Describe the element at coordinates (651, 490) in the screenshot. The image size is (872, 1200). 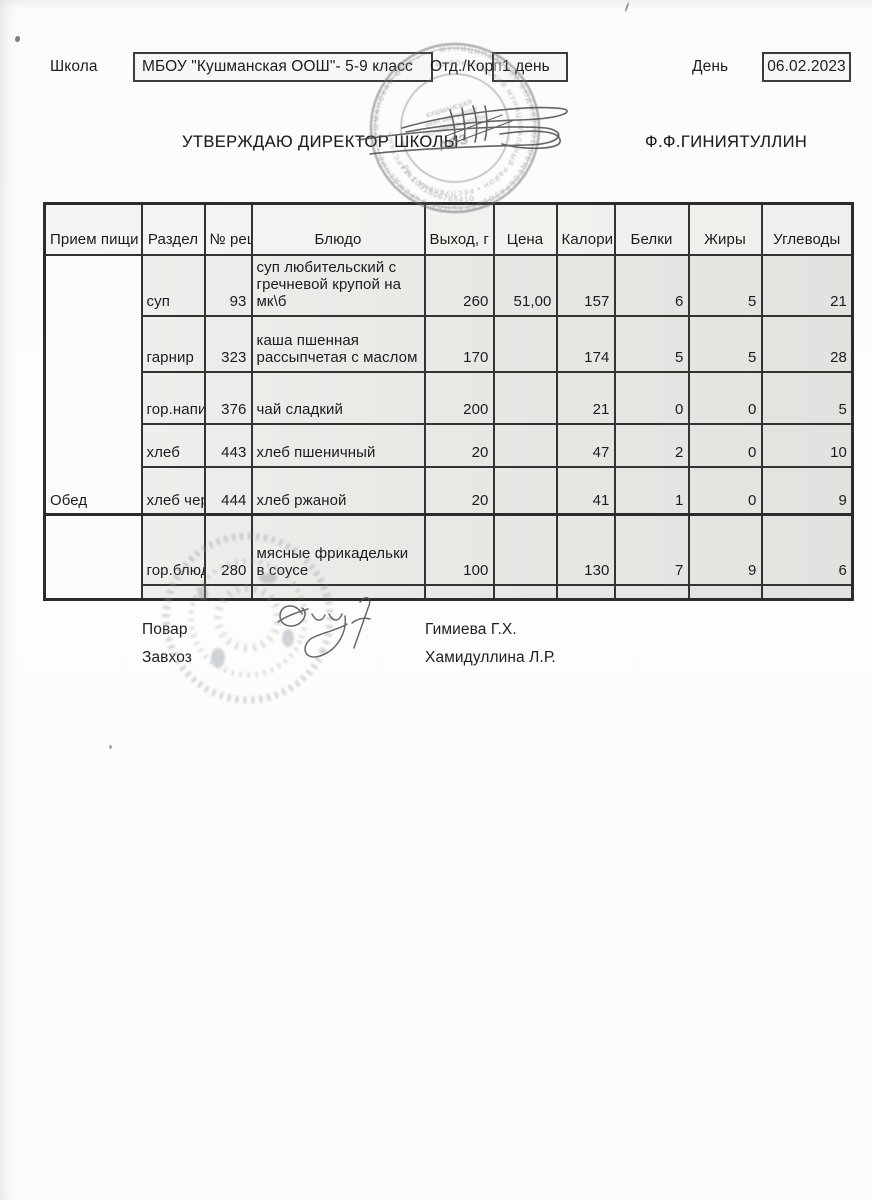
I see `protein-cell: 1` at that location.